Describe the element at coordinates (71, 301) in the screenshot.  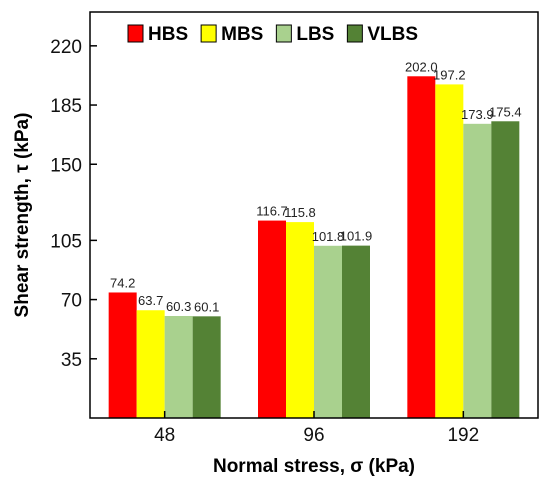
I see `y-tick-label: 70` at that location.